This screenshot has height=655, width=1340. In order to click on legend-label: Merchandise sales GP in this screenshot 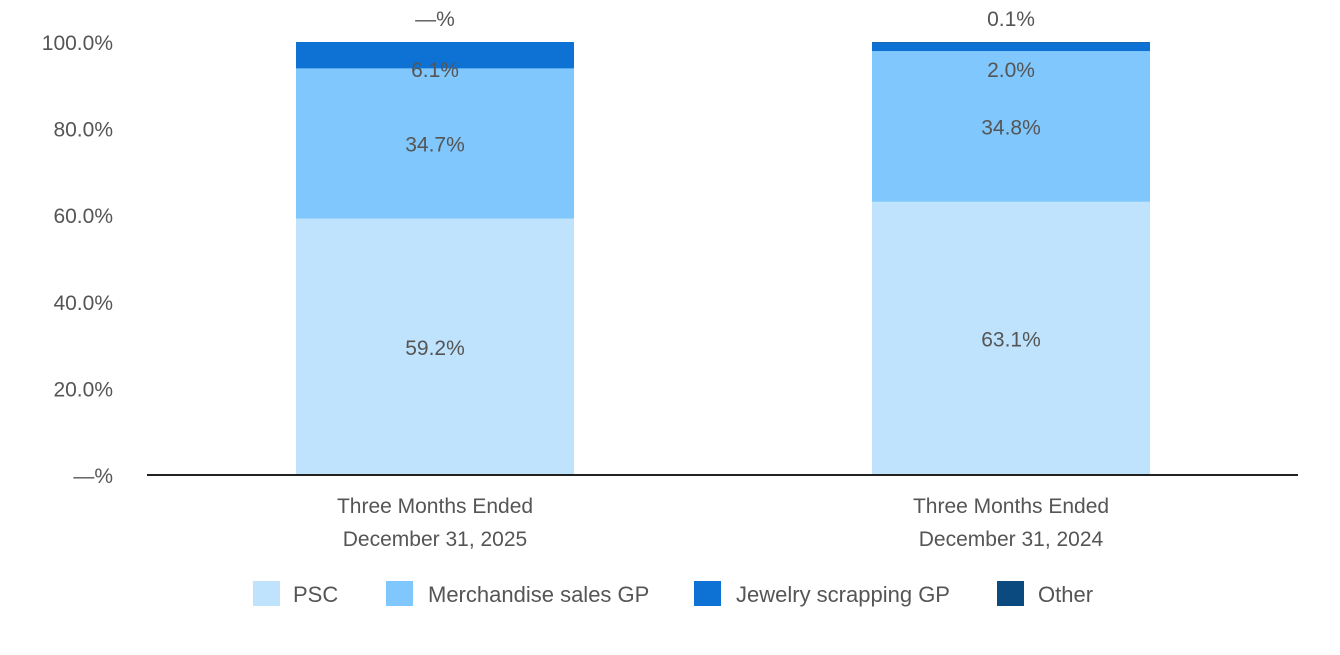, I will do `click(538, 594)`.